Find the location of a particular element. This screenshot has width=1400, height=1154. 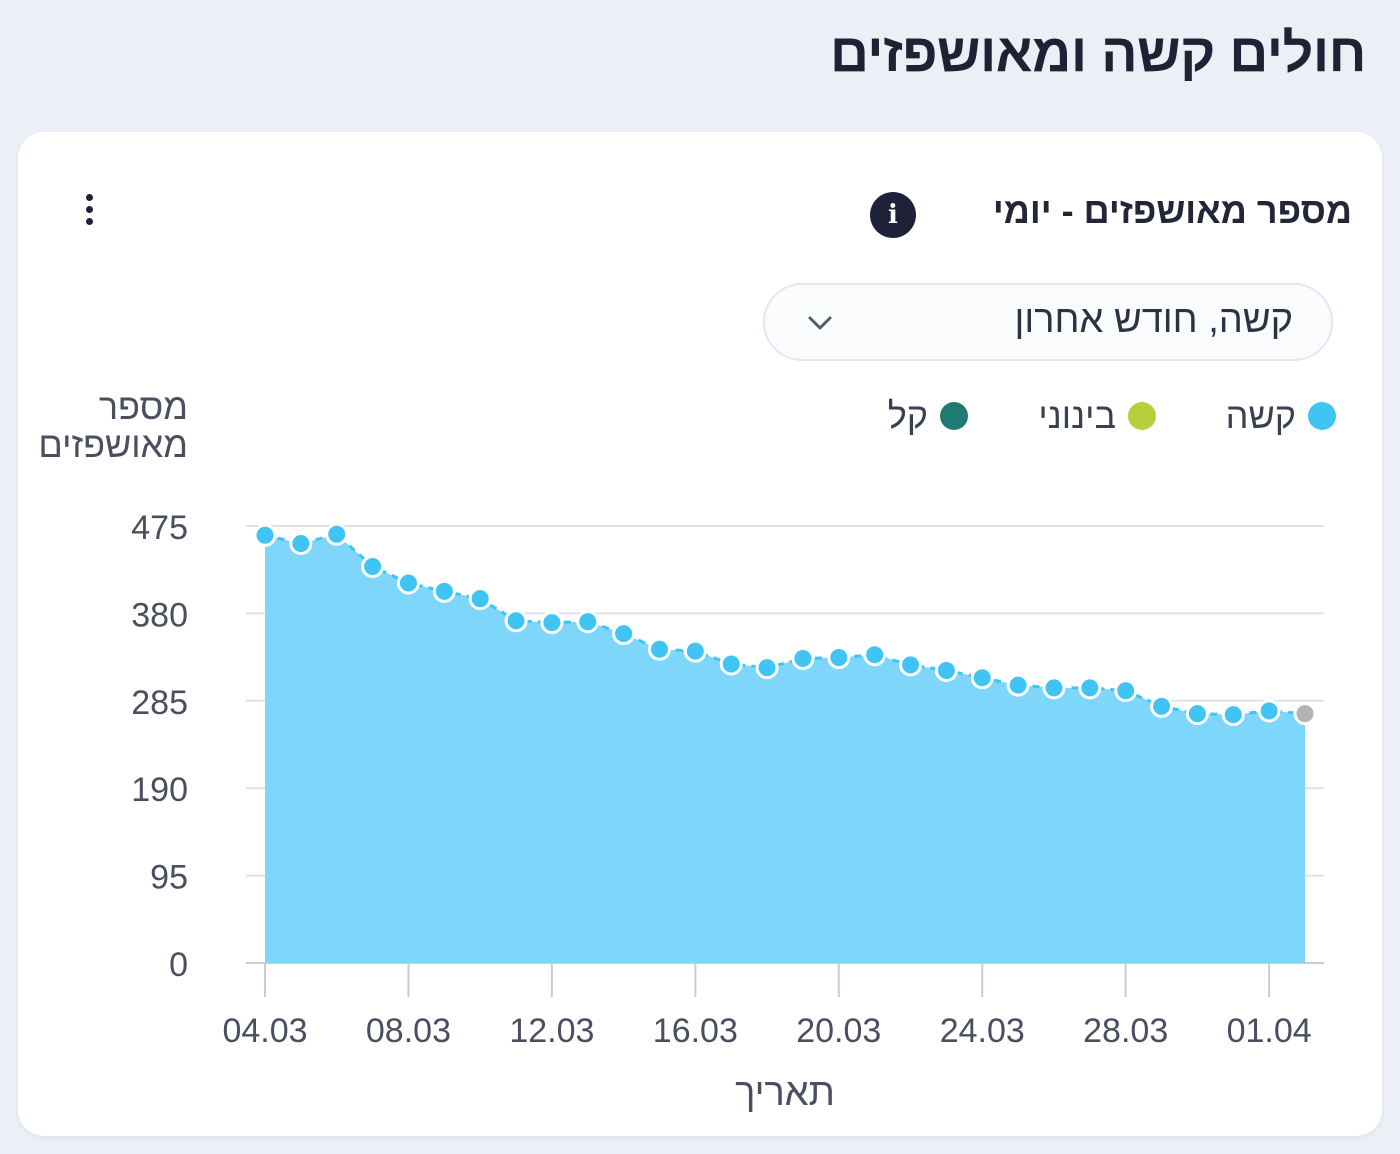

x-tick-label: 16.03 is located at coordinates (695, 1031).